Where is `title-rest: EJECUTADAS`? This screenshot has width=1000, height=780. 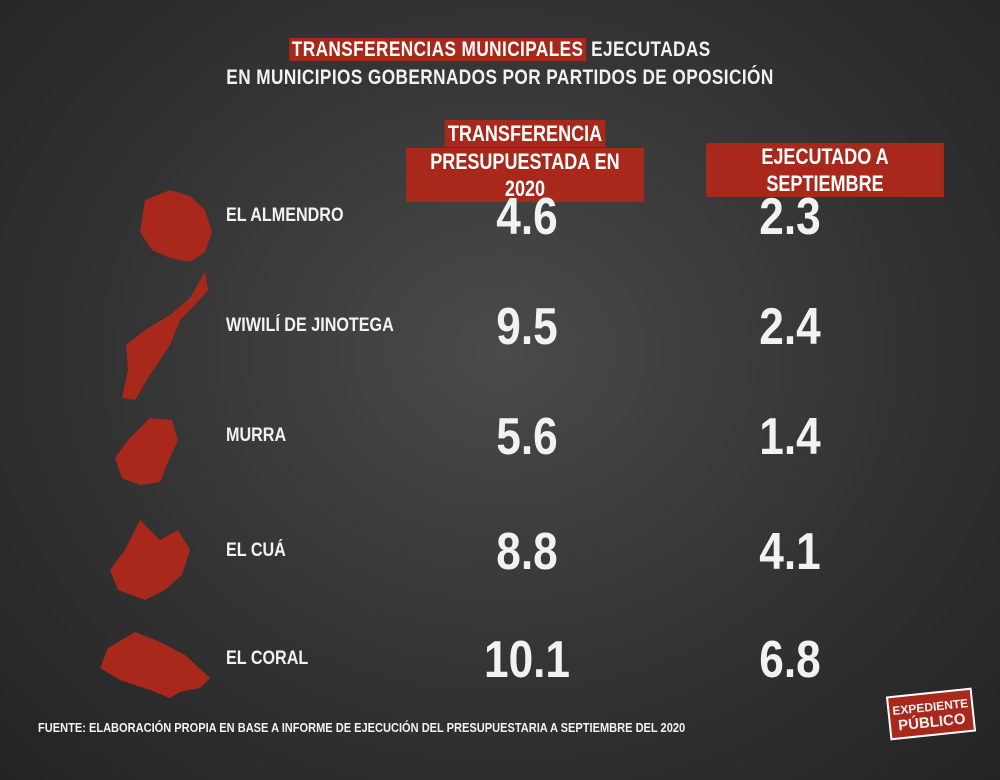
title-rest: EJECUTADAS is located at coordinates (651, 49).